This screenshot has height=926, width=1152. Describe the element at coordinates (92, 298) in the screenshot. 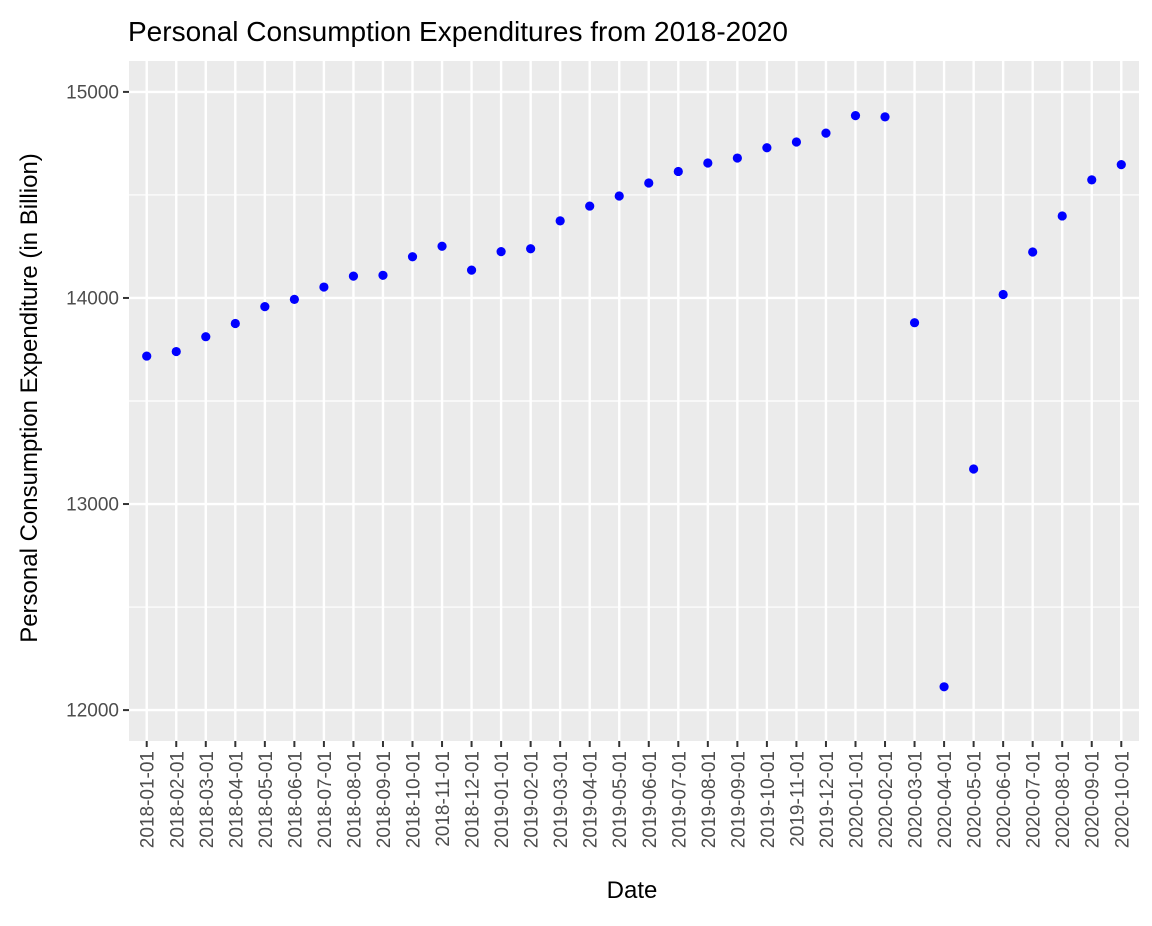

I see `y-tick-label: 14000` at that location.